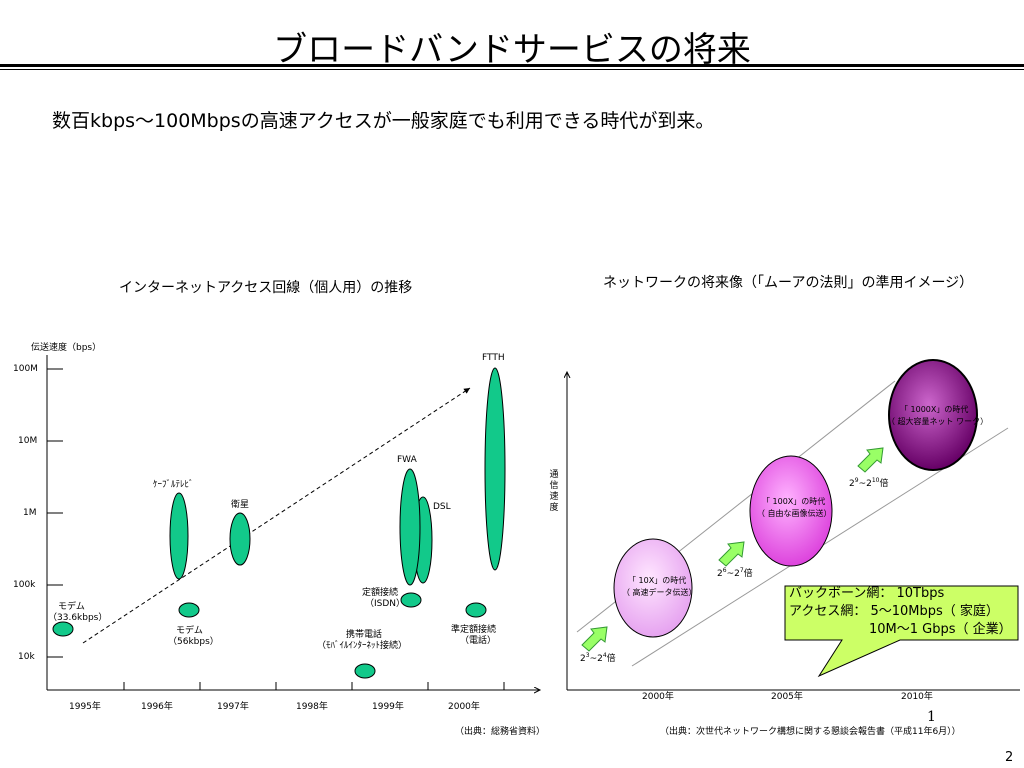  Describe the element at coordinates (794, 513) in the screenshot. I see `circle-100x-line2: （ 自由な画像伝送）` at that location.